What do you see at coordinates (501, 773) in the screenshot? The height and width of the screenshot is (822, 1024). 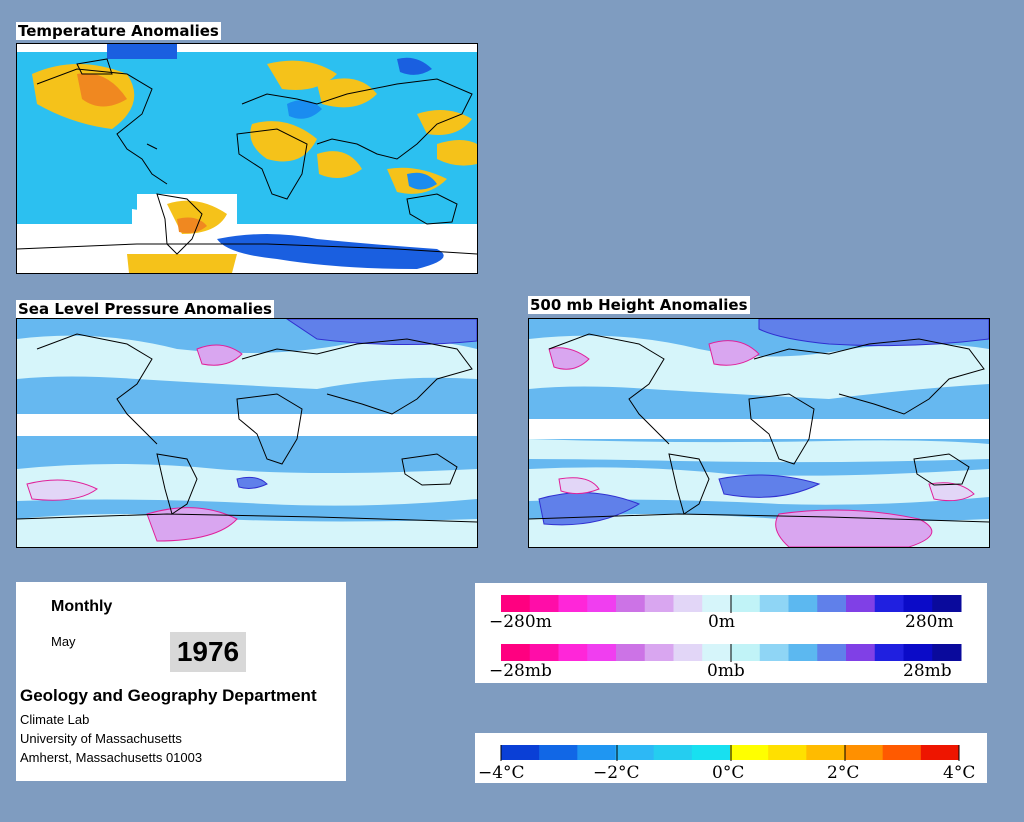 I see `temp-label-neg4: −4°C` at bounding box center [501, 773].